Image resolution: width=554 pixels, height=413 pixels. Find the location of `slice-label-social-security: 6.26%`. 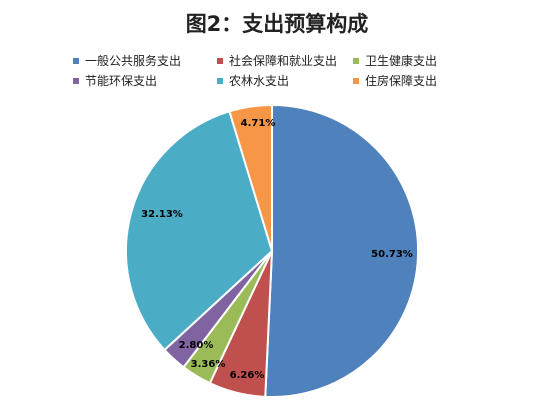

slice-label-social-security: 6.26% is located at coordinates (247, 375).